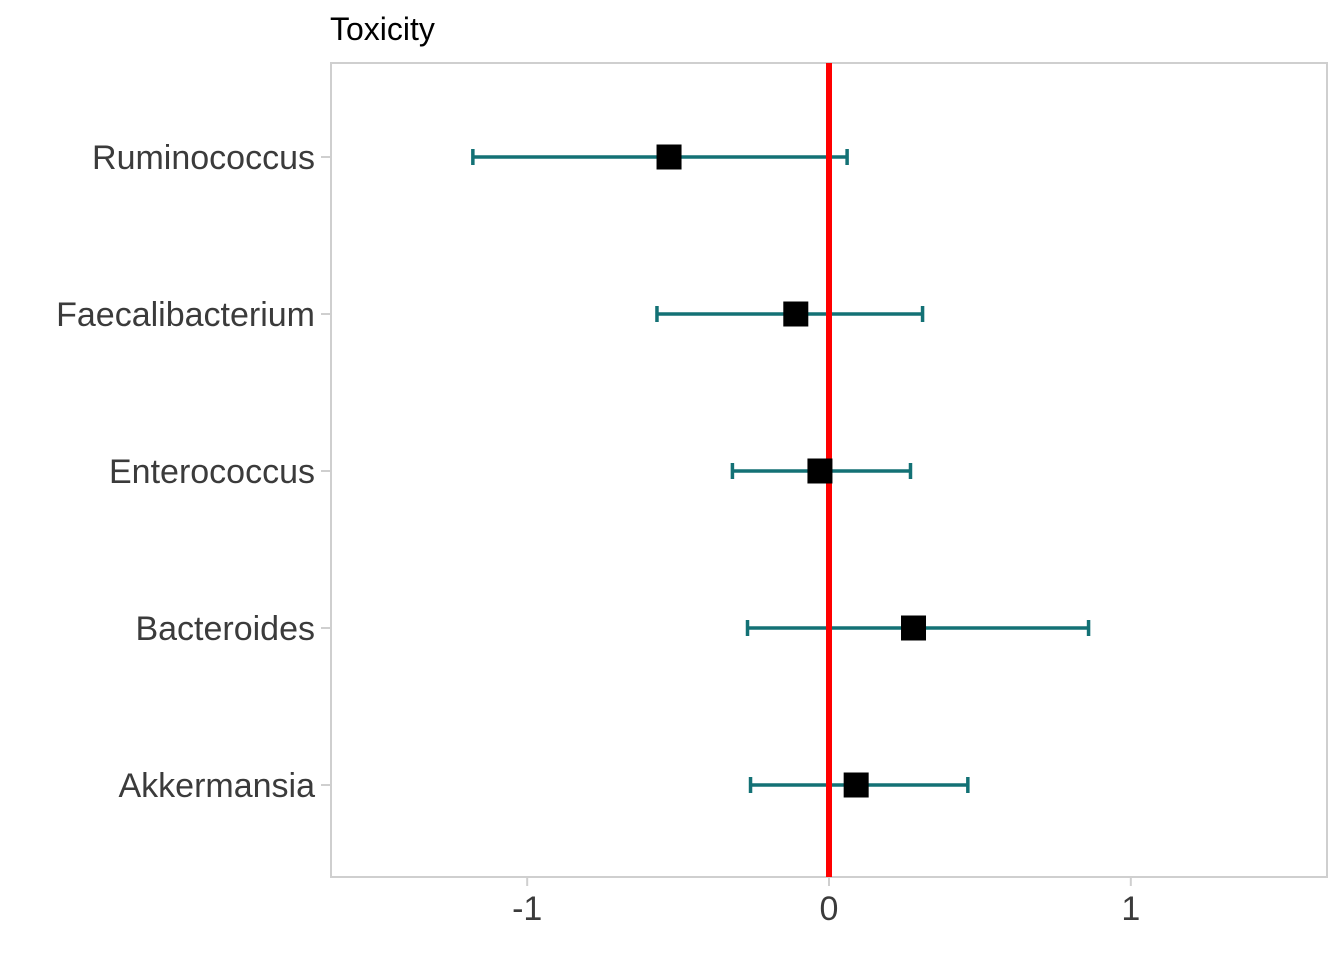 The image size is (1344, 960). I want to click on x-axis: -1 0 1, so click(826, 902).